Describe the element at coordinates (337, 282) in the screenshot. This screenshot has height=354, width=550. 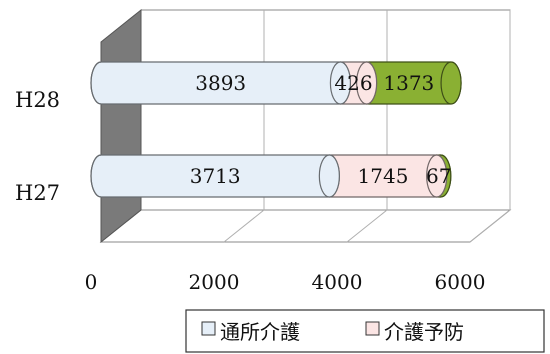
I see `x-tick-label: 4000` at that location.